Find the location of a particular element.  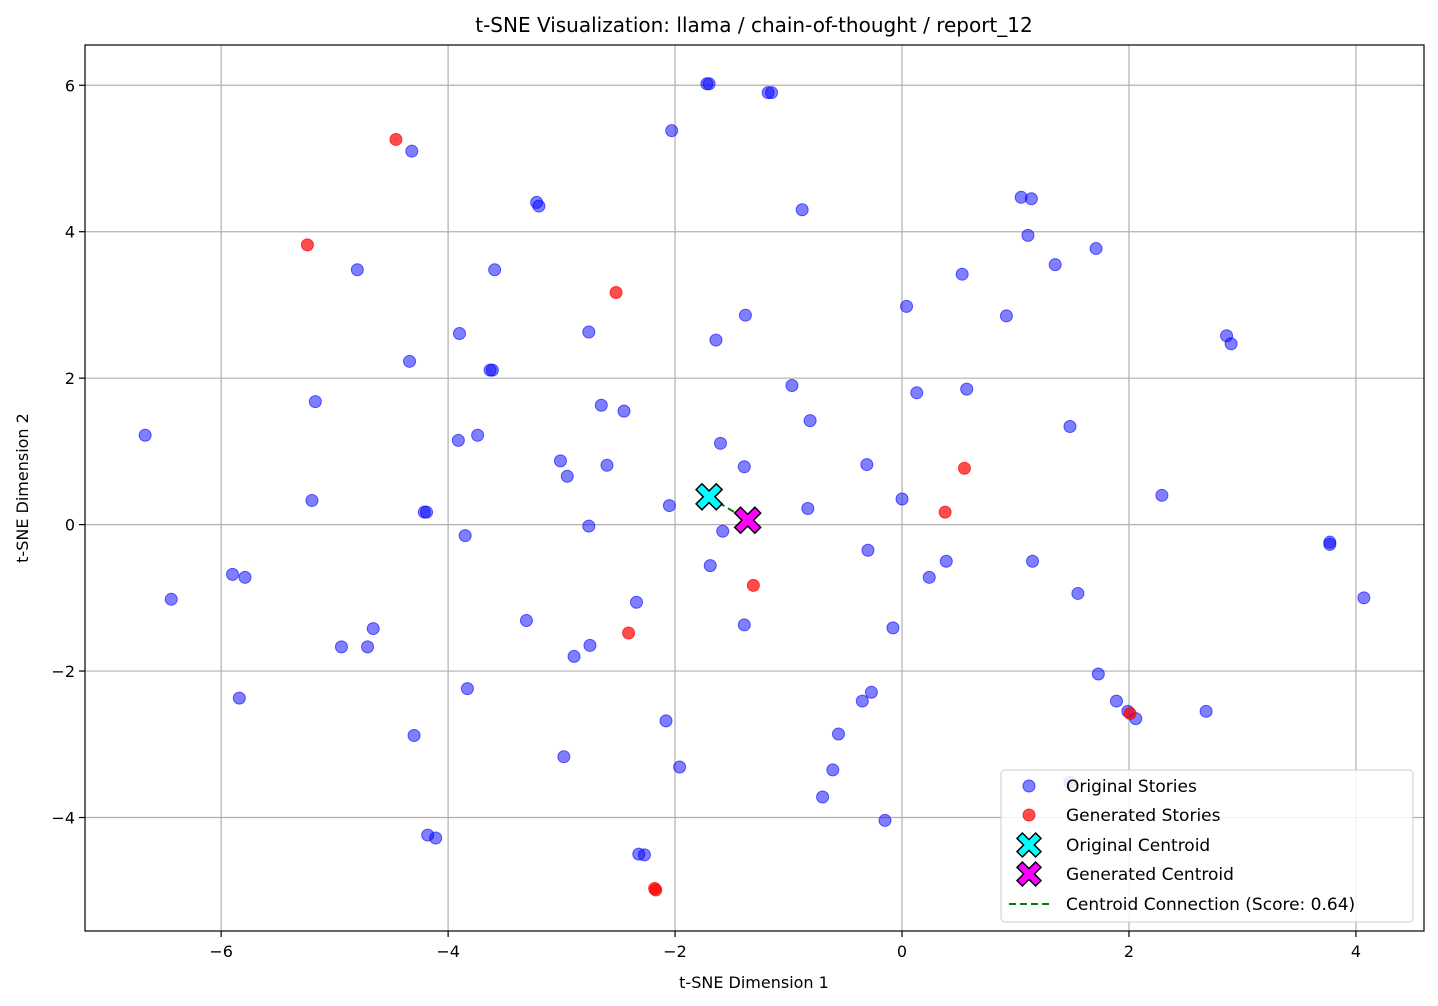

x-tick-label: −4 is located at coordinates (448, 951).